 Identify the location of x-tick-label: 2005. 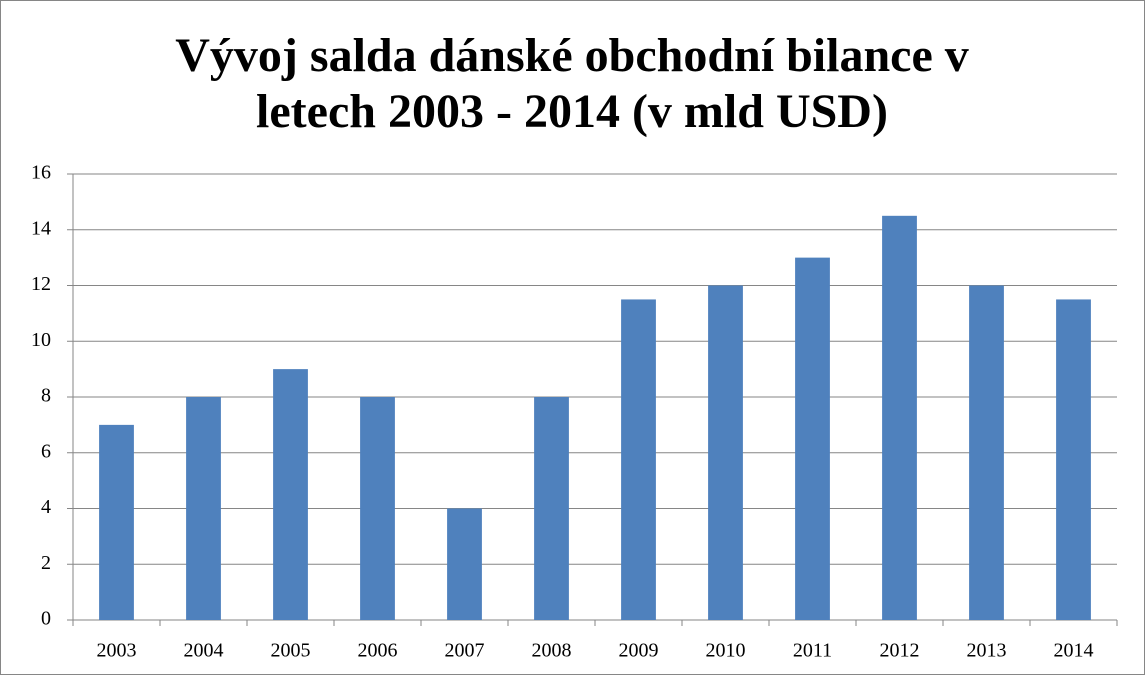
(291, 651).